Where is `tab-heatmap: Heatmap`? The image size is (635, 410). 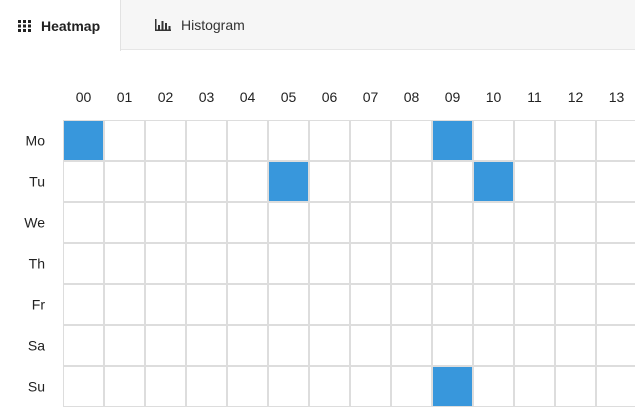
tab-heatmap: Heatmap is located at coordinates (60, 25).